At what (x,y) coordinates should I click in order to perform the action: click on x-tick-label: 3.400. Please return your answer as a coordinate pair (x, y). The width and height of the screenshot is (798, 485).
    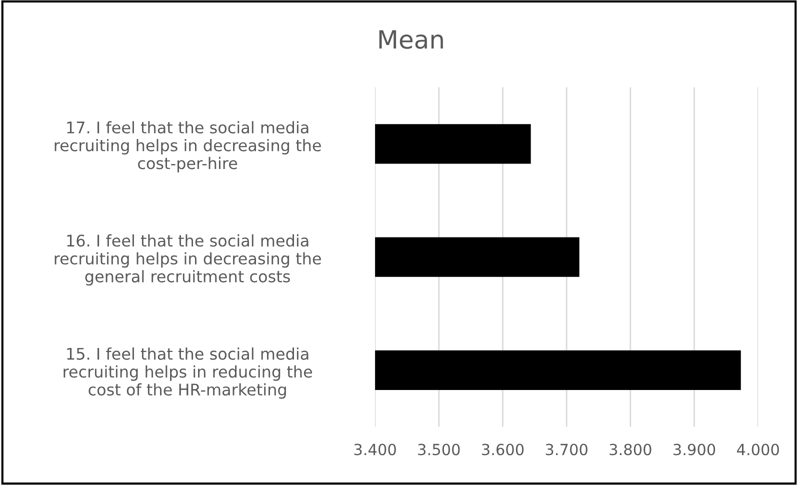
    Looking at the image, I should click on (375, 450).